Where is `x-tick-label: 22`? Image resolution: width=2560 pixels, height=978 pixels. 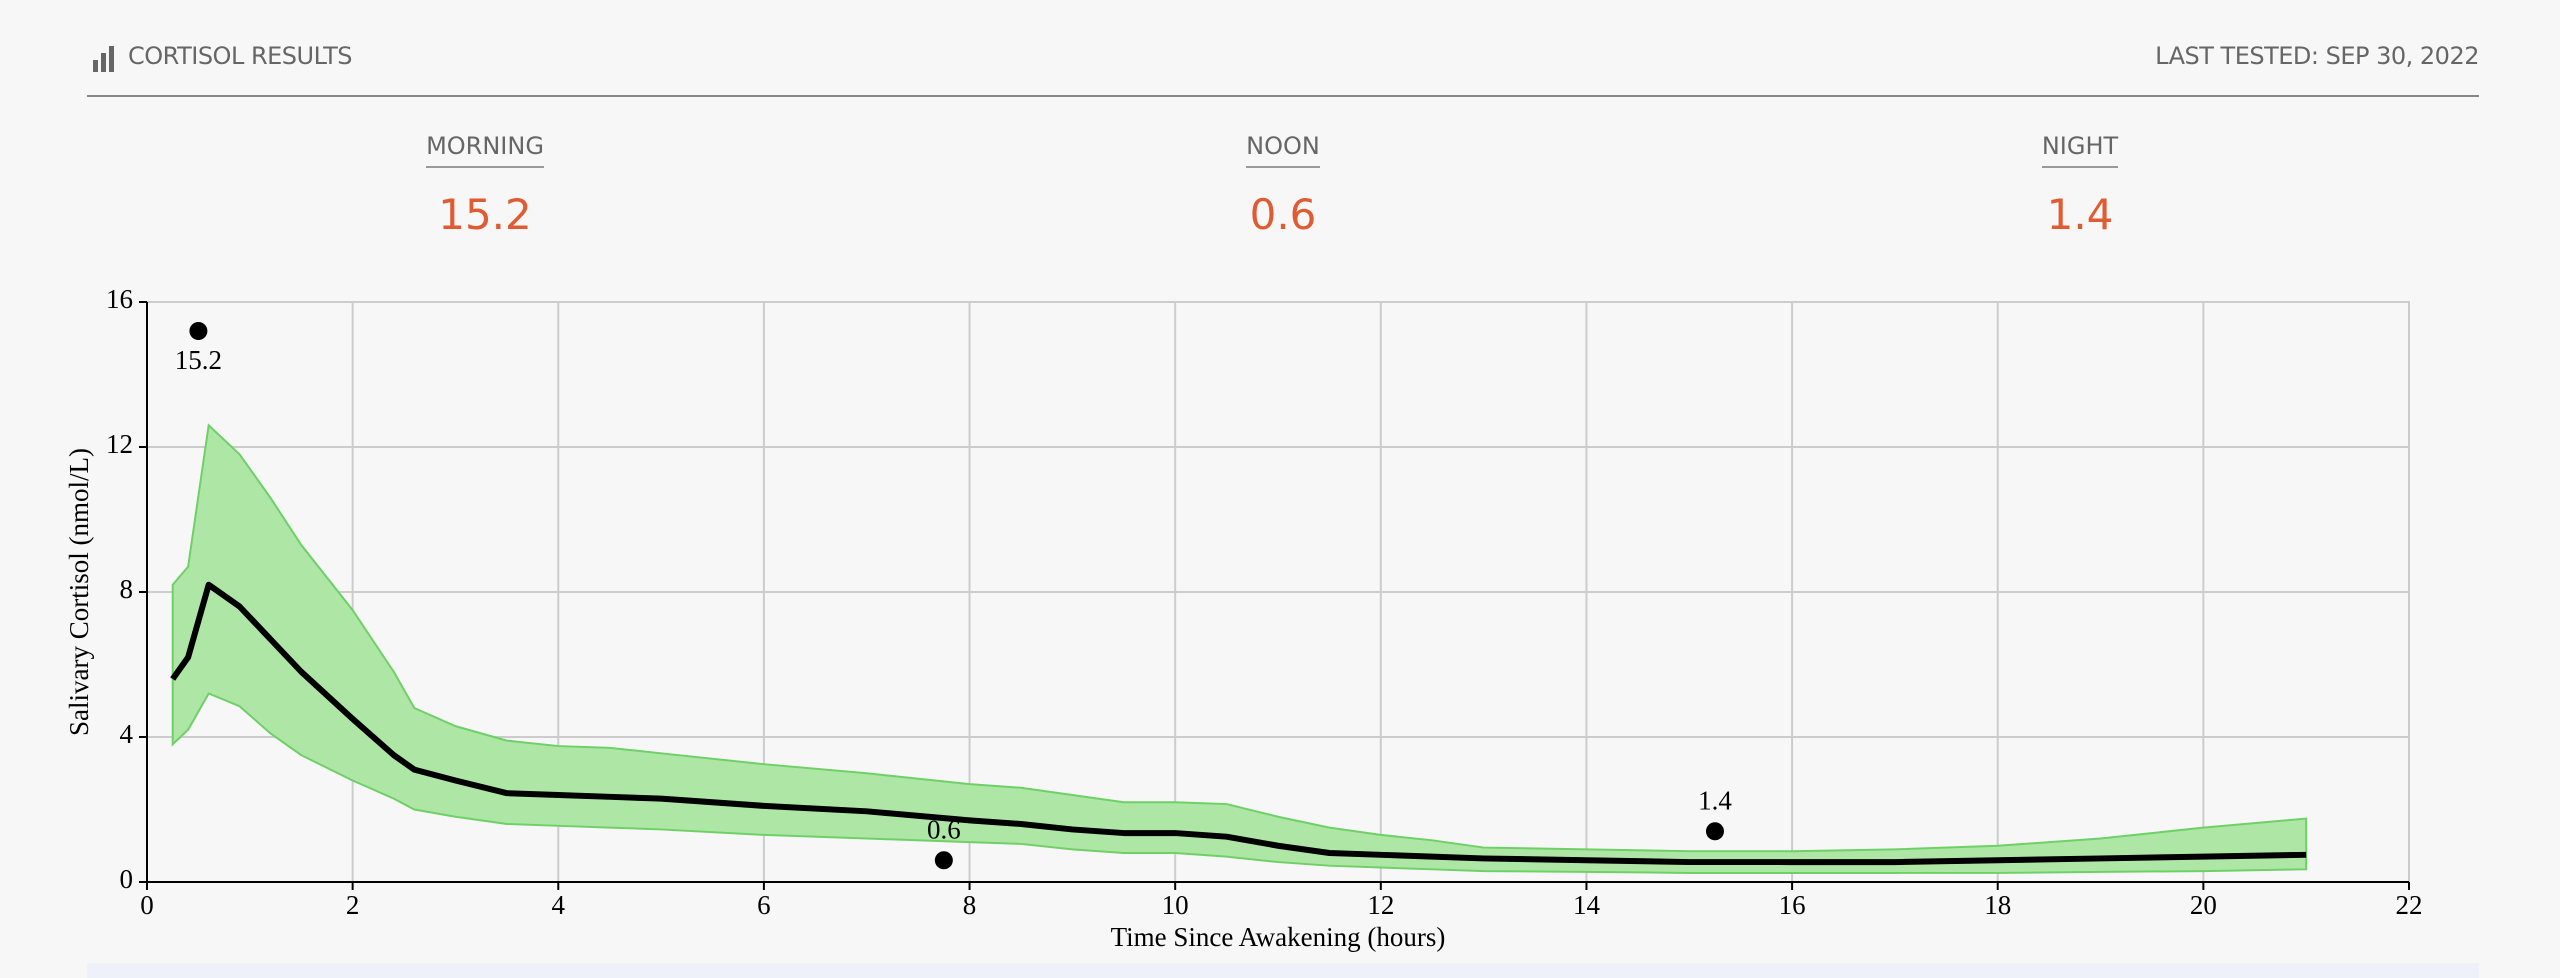
x-tick-label: 22 is located at coordinates (2409, 905).